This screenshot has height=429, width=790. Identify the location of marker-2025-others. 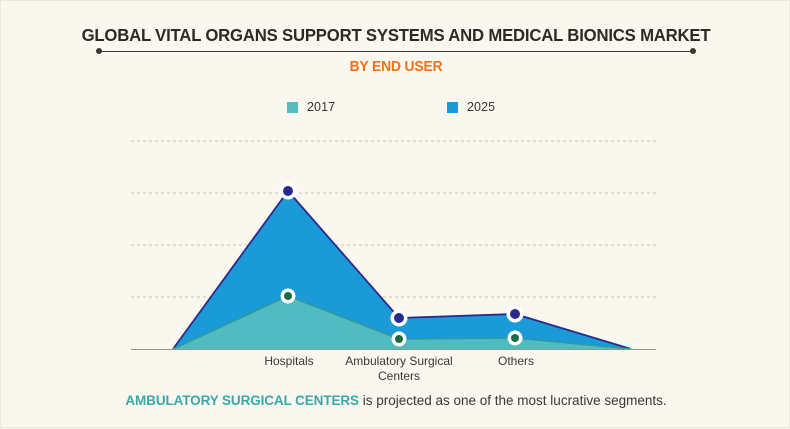
(515, 314).